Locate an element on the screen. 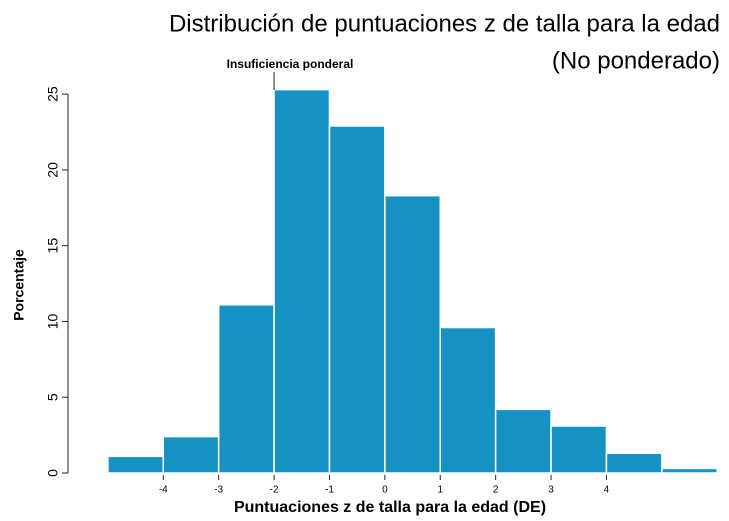 Image resolution: width=729 pixels, height=521 pixels. x-tick-label: 4 is located at coordinates (607, 490).